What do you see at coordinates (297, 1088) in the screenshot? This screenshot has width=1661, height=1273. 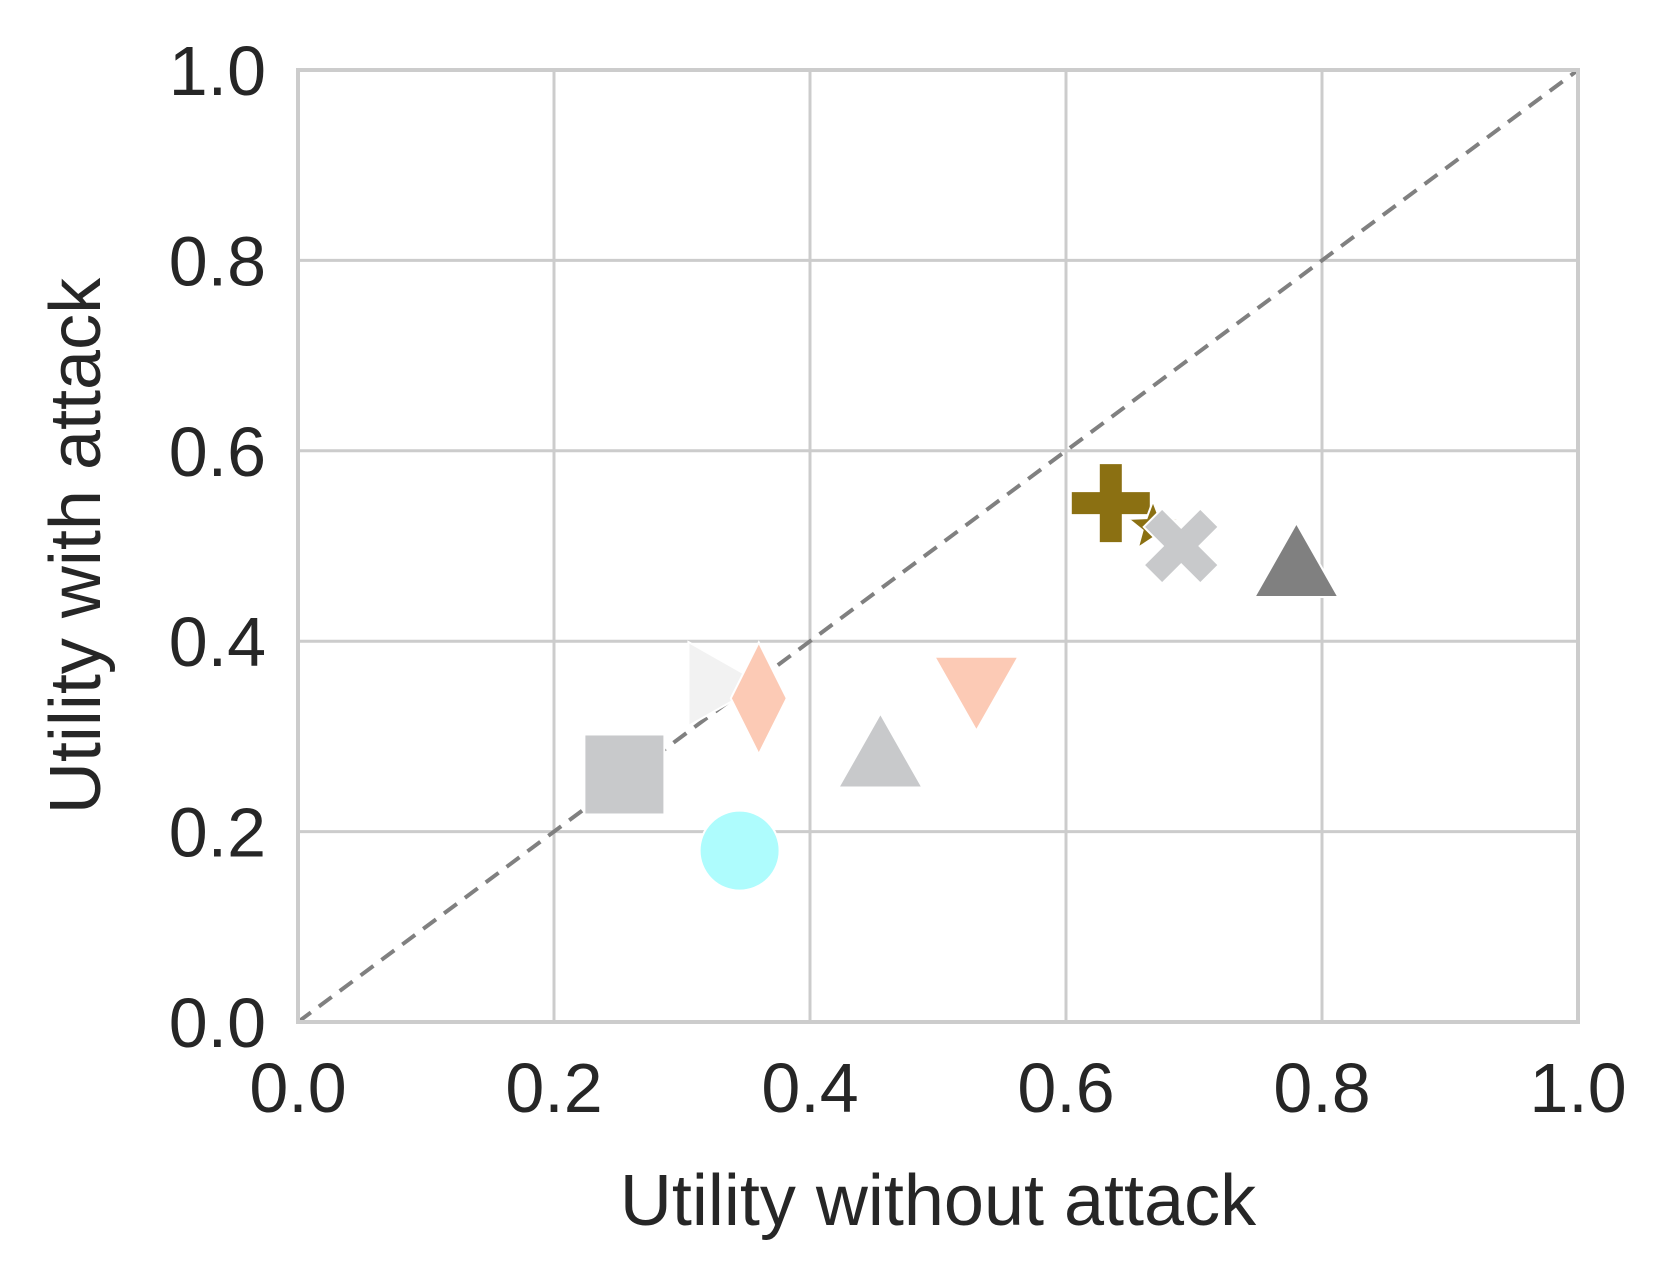 I see `x-tick-label: 0.0` at bounding box center [297, 1088].